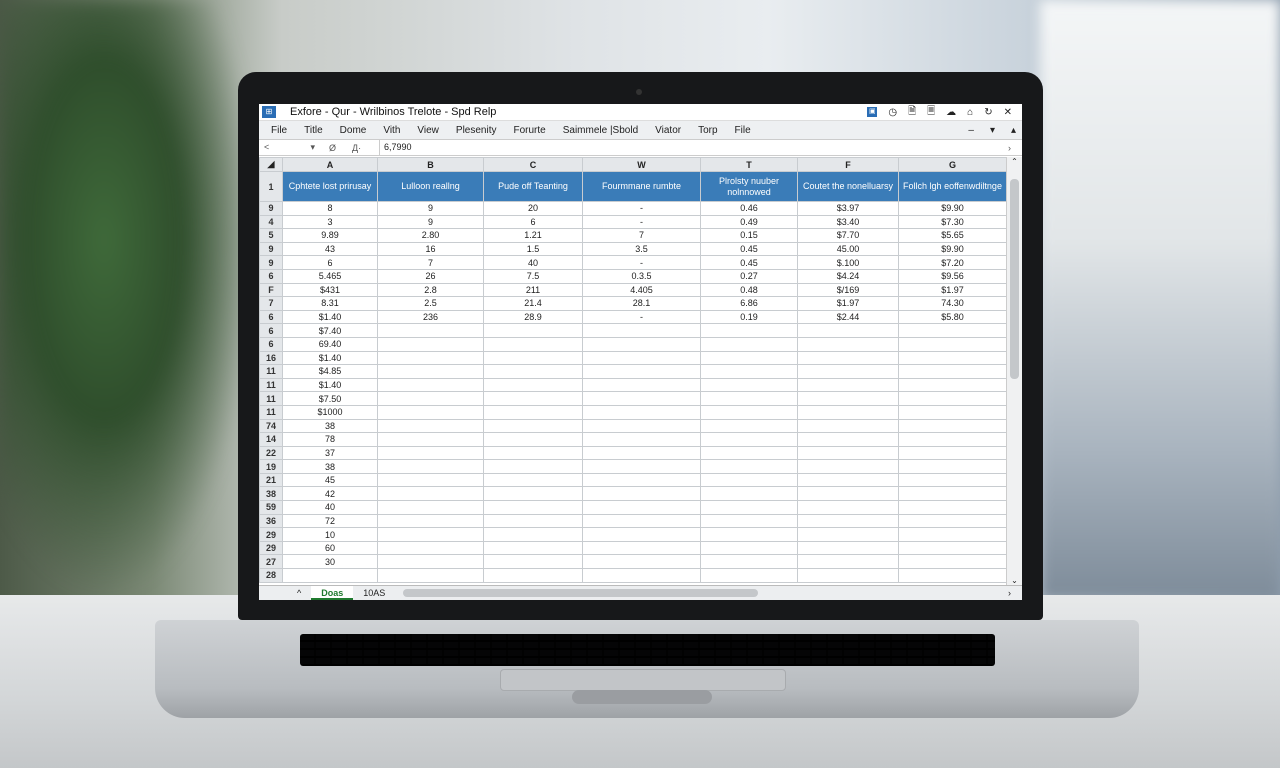  What do you see at coordinates (353, 130) in the screenshot?
I see `menu-item: Dome` at bounding box center [353, 130].